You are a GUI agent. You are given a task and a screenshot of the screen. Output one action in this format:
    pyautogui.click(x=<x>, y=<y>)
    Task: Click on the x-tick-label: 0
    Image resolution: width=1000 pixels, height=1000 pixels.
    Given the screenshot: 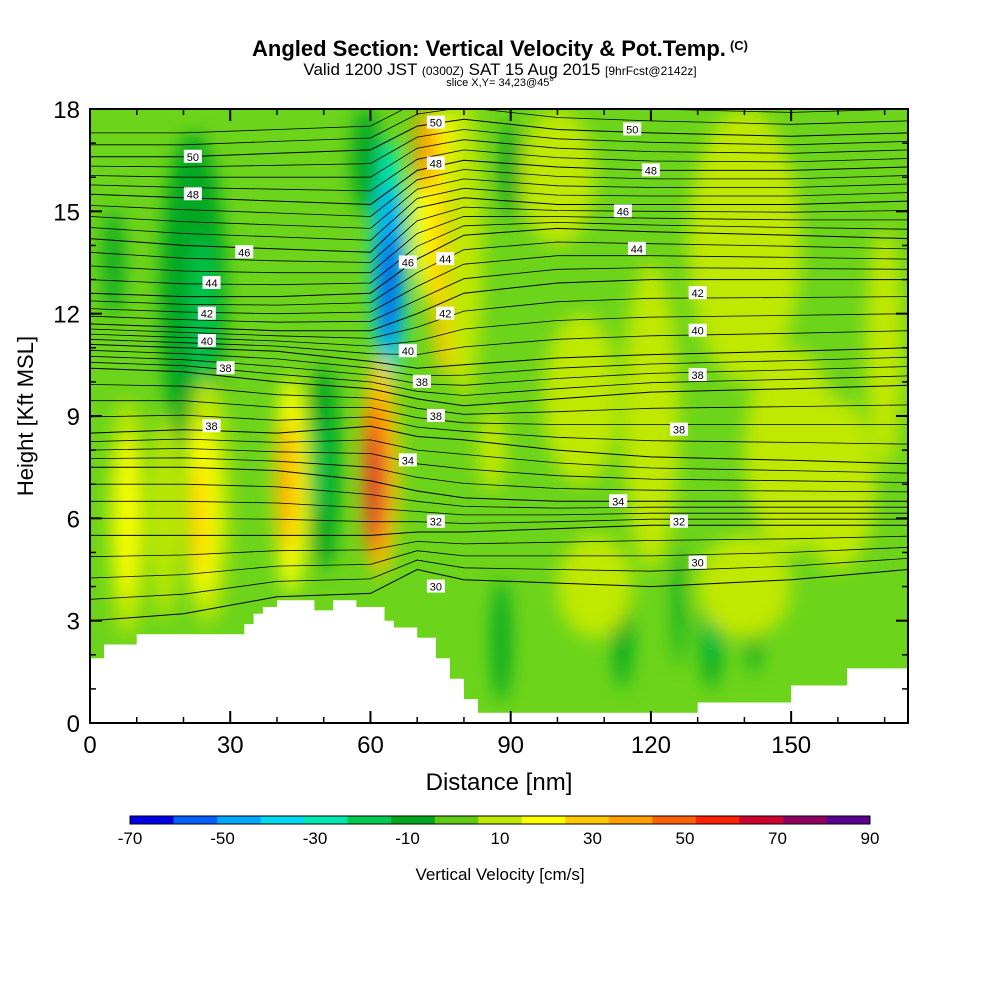 What is the action you would take?
    pyautogui.click(x=89, y=745)
    